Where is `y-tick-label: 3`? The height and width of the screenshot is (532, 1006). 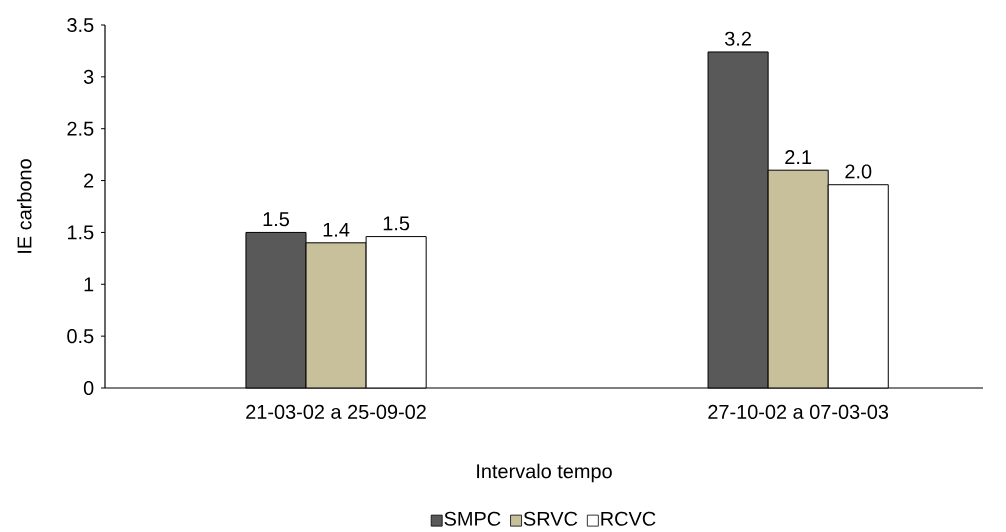
y-tick-label: 3 is located at coordinates (88, 76).